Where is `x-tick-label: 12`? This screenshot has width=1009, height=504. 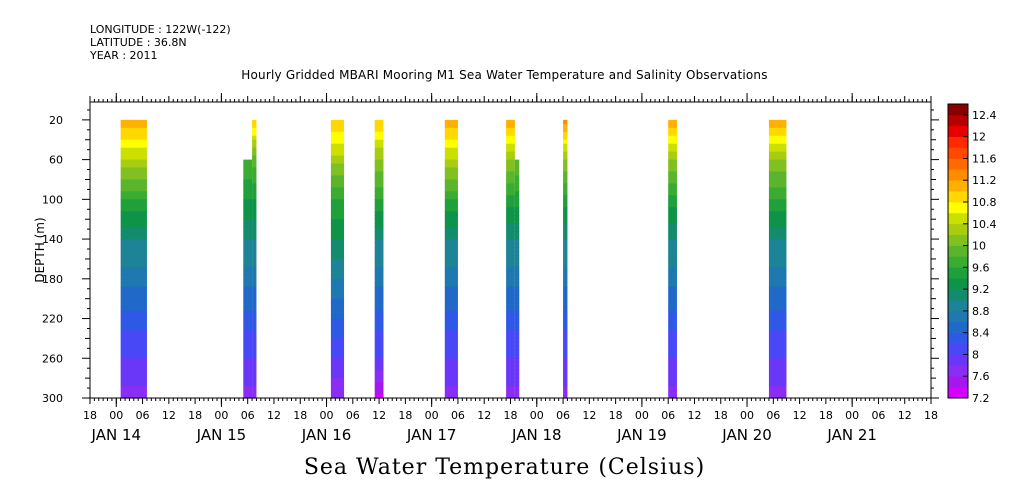 x-tick-label: 12 is located at coordinates (379, 415).